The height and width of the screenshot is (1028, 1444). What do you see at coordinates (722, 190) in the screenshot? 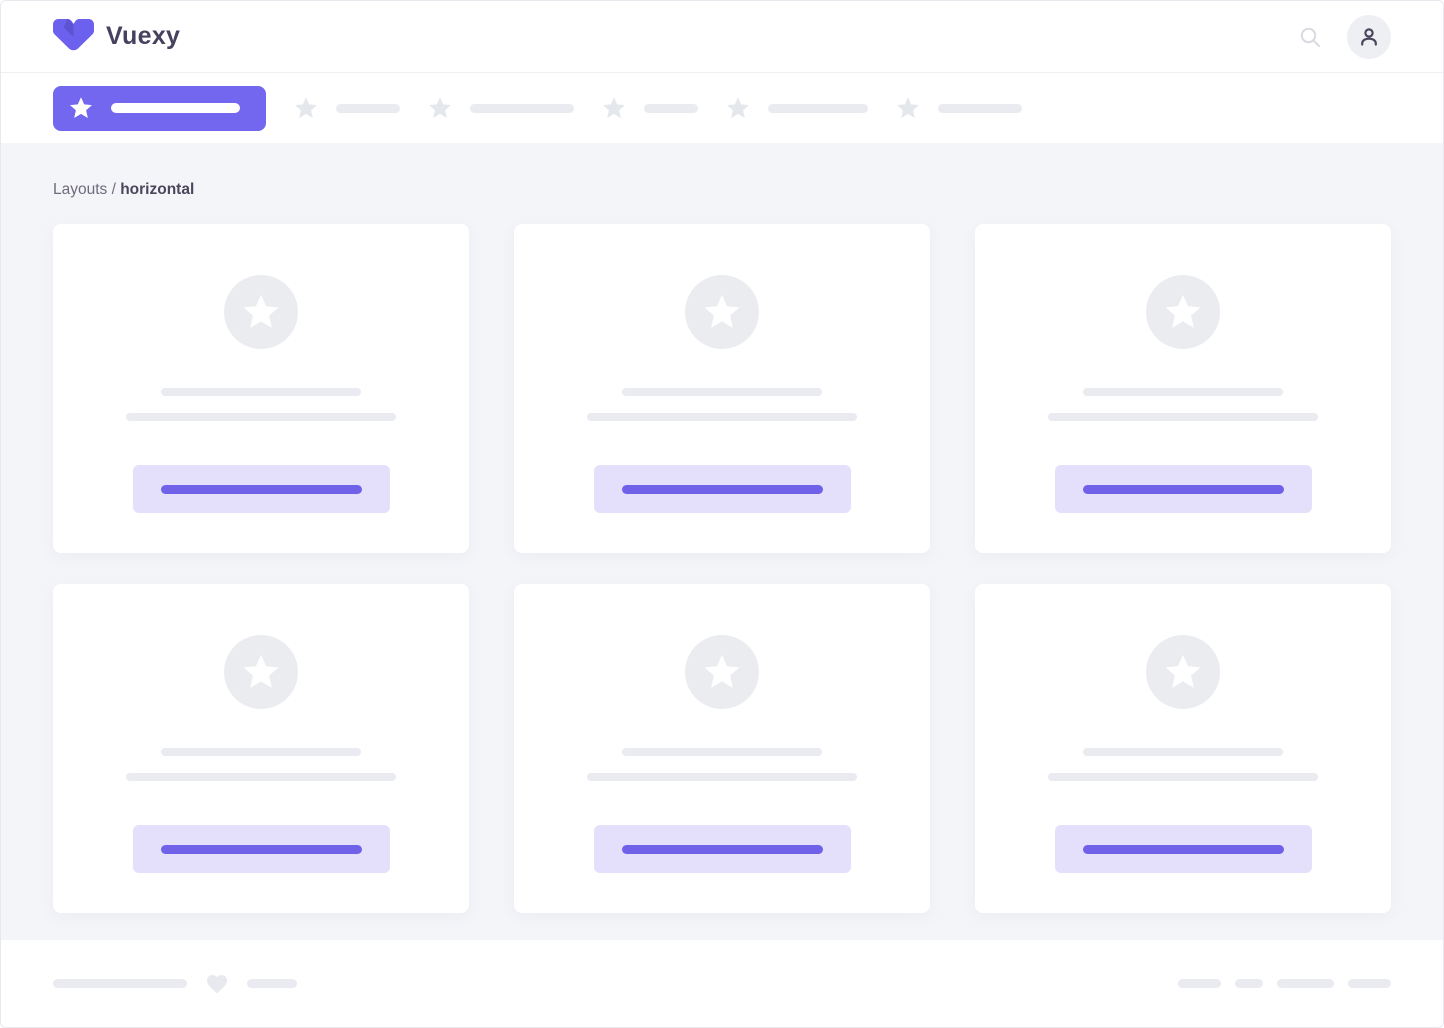
I see `breadcrumb: Layouts / horizontal` at bounding box center [722, 190].